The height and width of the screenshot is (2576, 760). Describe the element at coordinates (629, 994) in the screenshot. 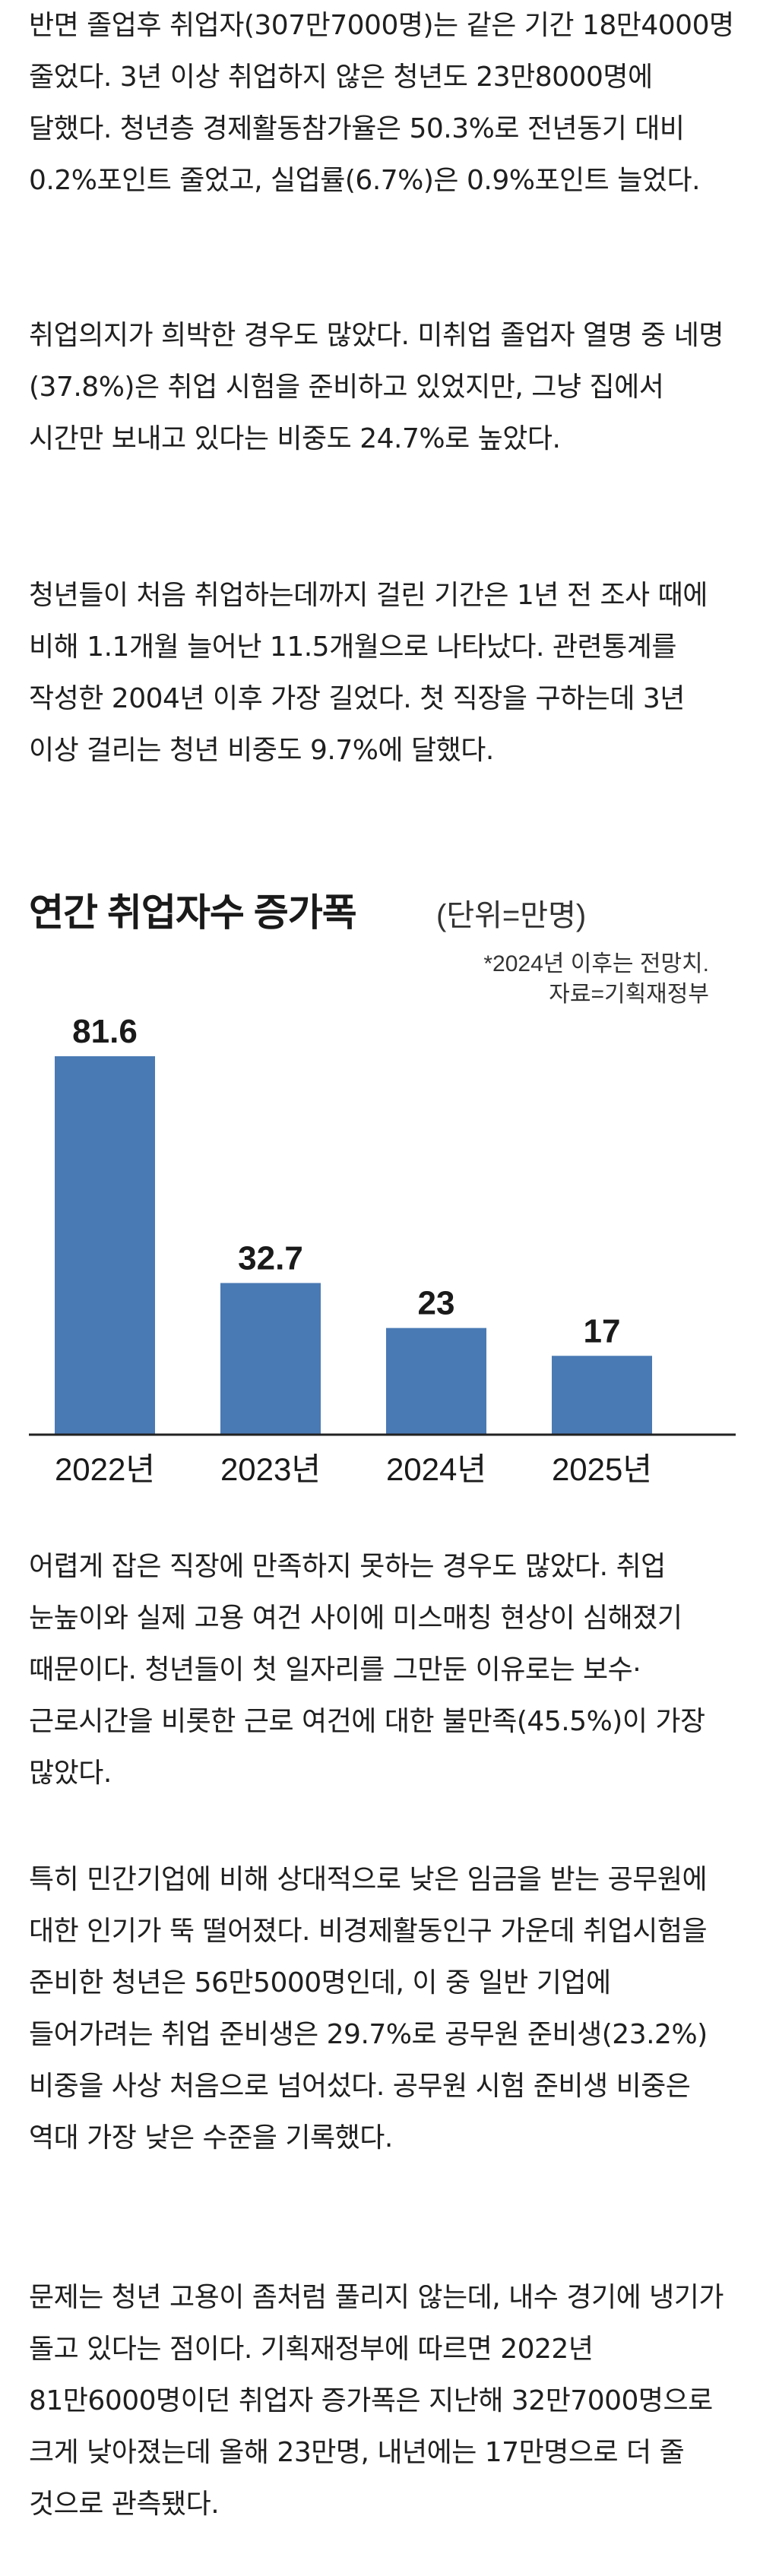

I see `chart-source: 자료=기획재정부` at that location.